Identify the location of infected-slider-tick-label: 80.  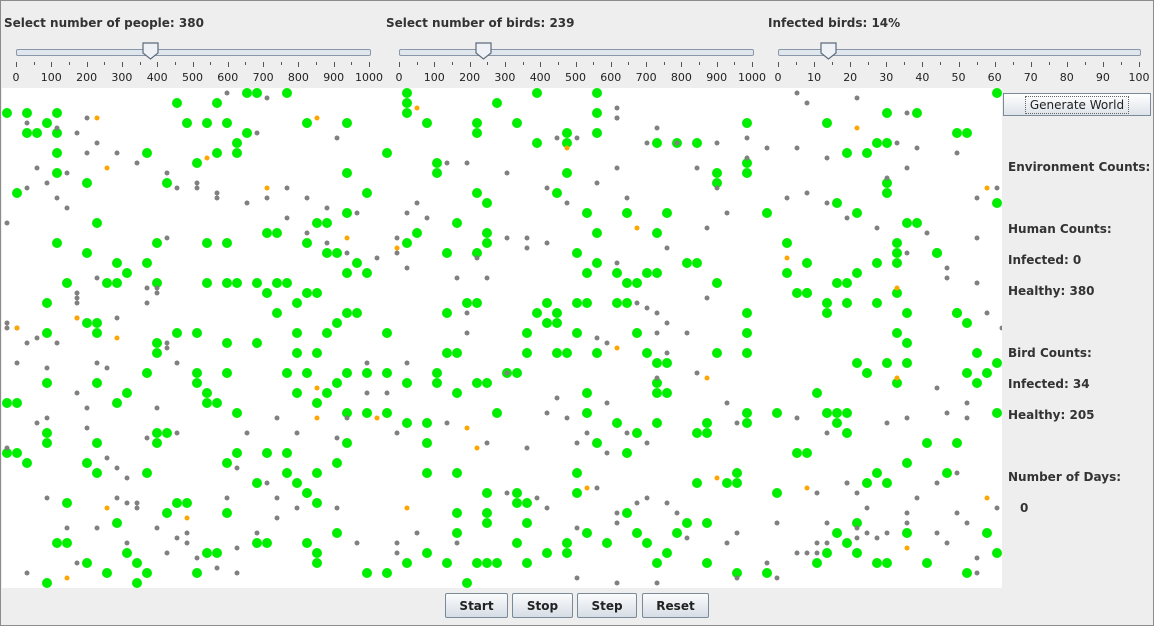
(1066, 77).